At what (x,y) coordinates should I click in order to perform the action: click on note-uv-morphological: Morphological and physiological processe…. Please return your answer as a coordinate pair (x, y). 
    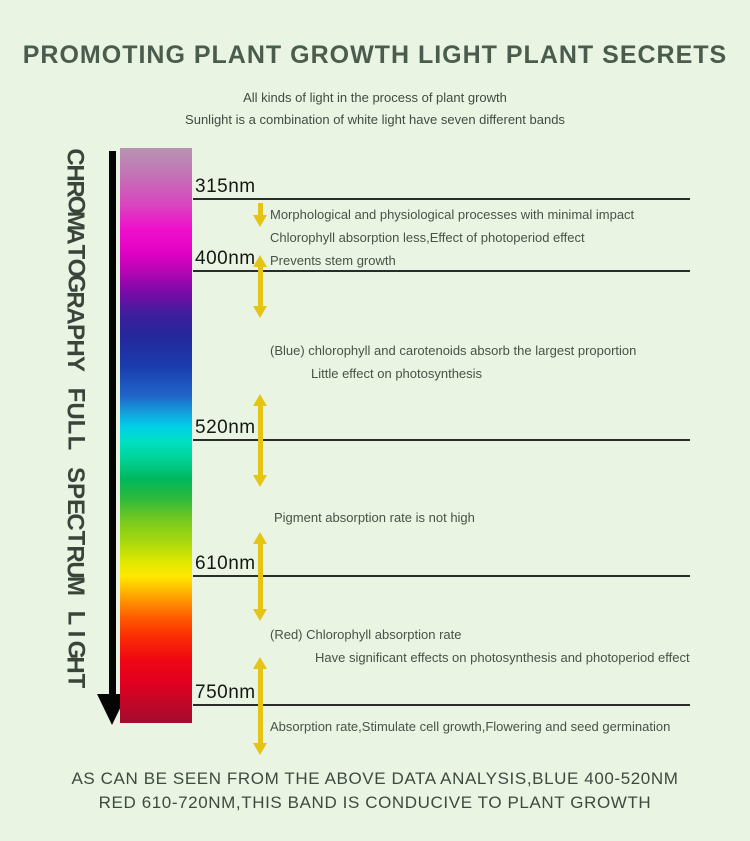
    Looking at the image, I should click on (452, 214).